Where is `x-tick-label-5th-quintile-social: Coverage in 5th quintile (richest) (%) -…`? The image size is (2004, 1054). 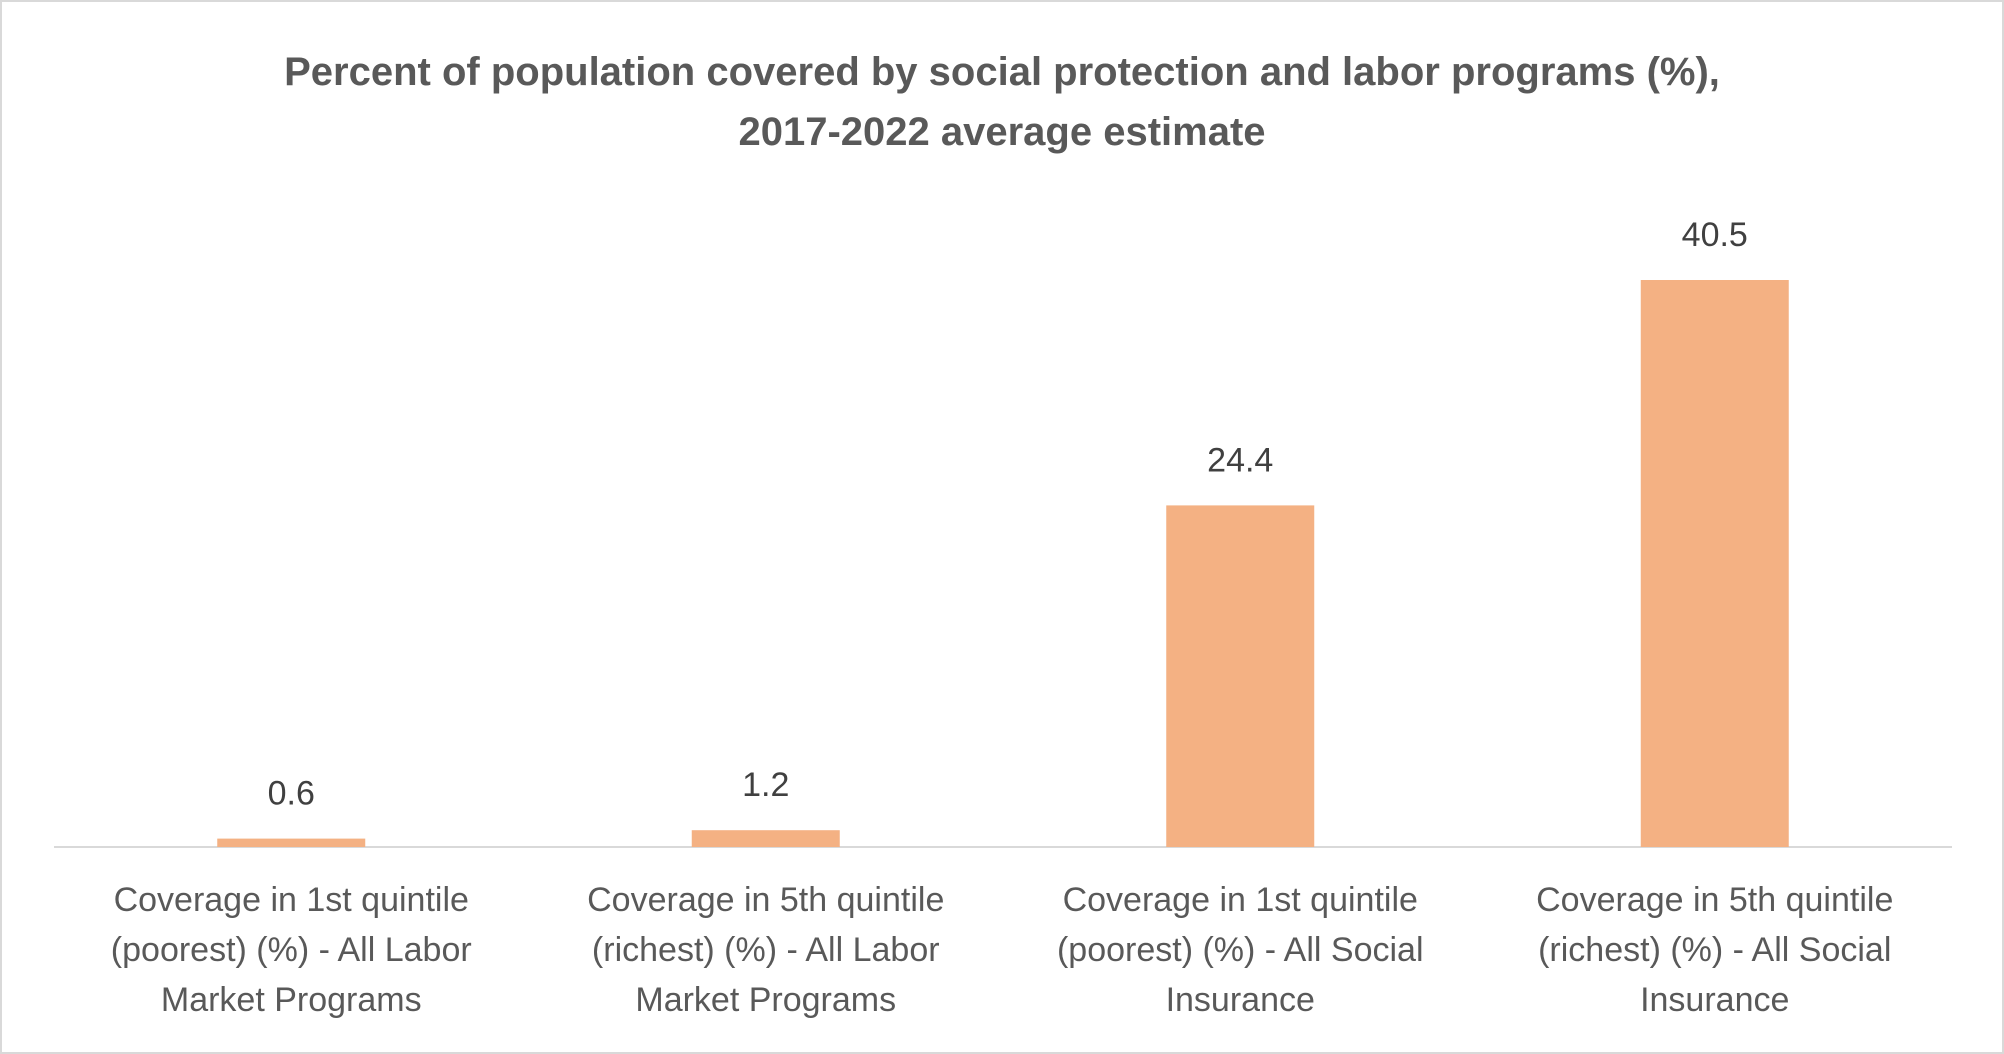 x-tick-label-5th-quintile-social: Coverage in 5th quintile (richest) (%) -… is located at coordinates (1715, 950).